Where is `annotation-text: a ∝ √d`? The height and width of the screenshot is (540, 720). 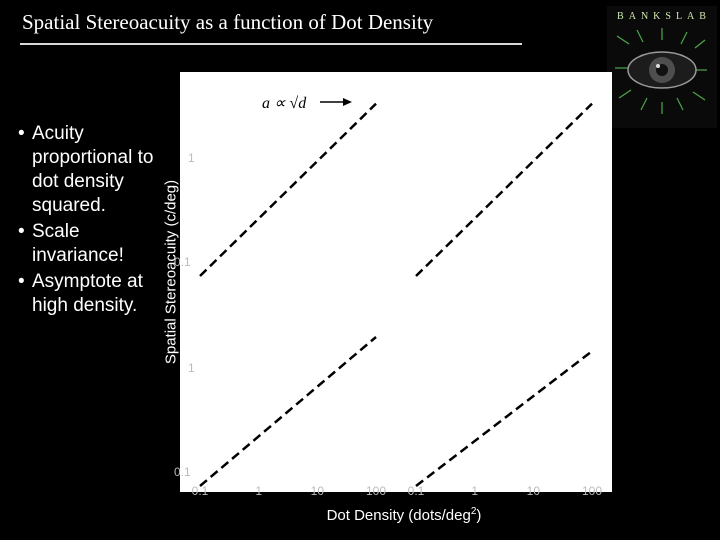
annotation-text: a ∝ √d is located at coordinates (284, 103).